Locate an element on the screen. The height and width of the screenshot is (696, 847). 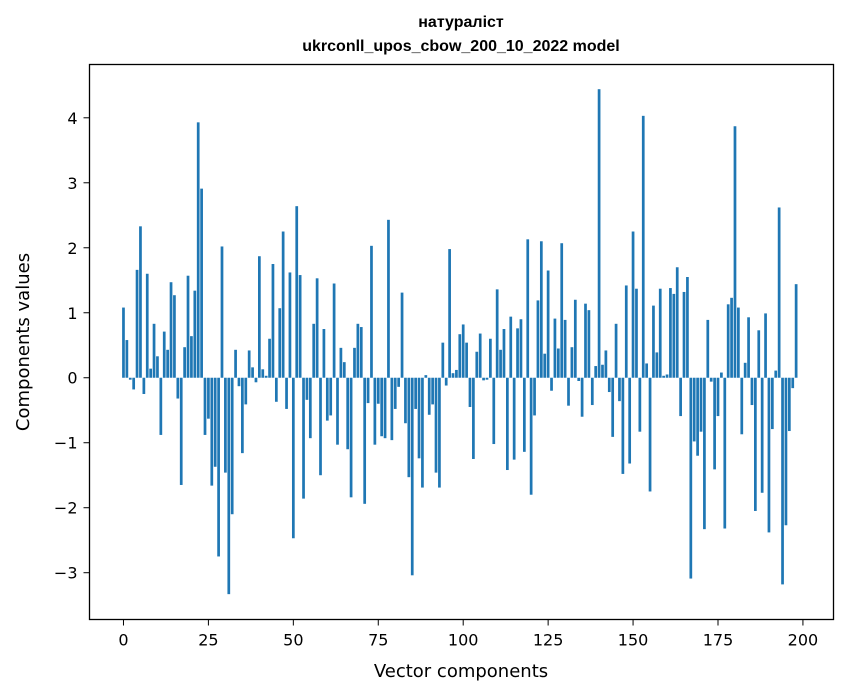
x-tick-label: 25 is located at coordinates (208, 640).